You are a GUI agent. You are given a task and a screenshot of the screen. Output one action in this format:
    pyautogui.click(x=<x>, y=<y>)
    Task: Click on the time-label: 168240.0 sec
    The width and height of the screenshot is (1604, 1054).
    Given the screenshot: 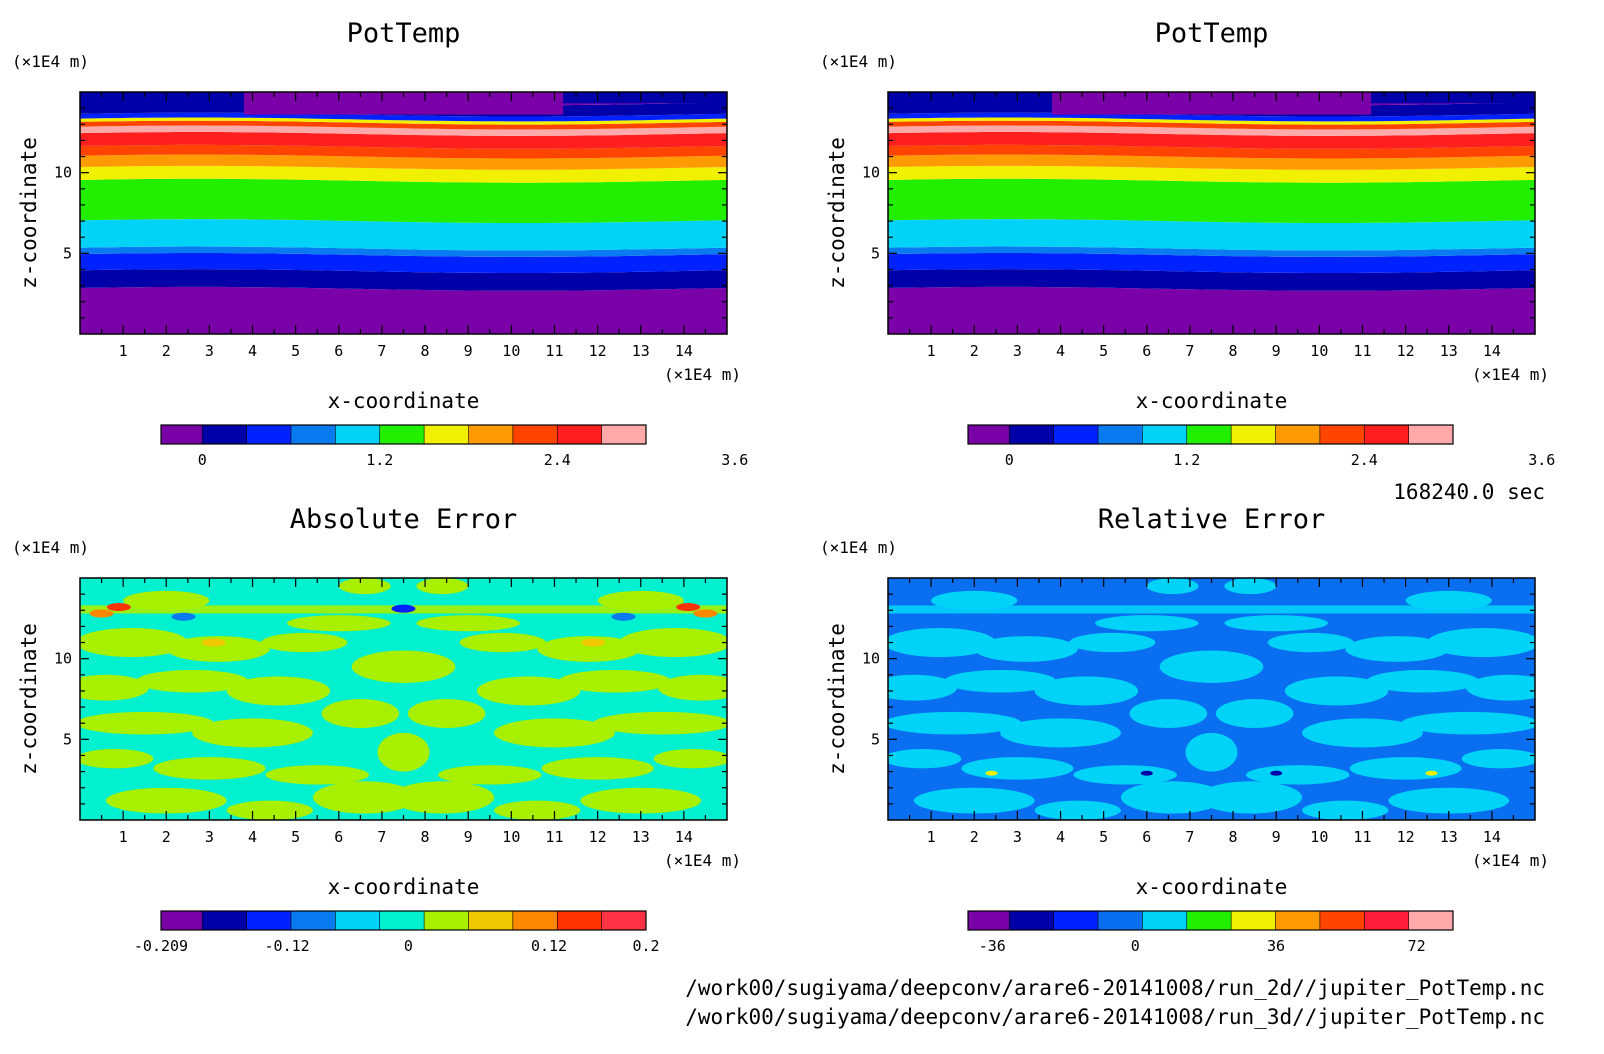 What is the action you would take?
    pyautogui.click(x=1469, y=492)
    